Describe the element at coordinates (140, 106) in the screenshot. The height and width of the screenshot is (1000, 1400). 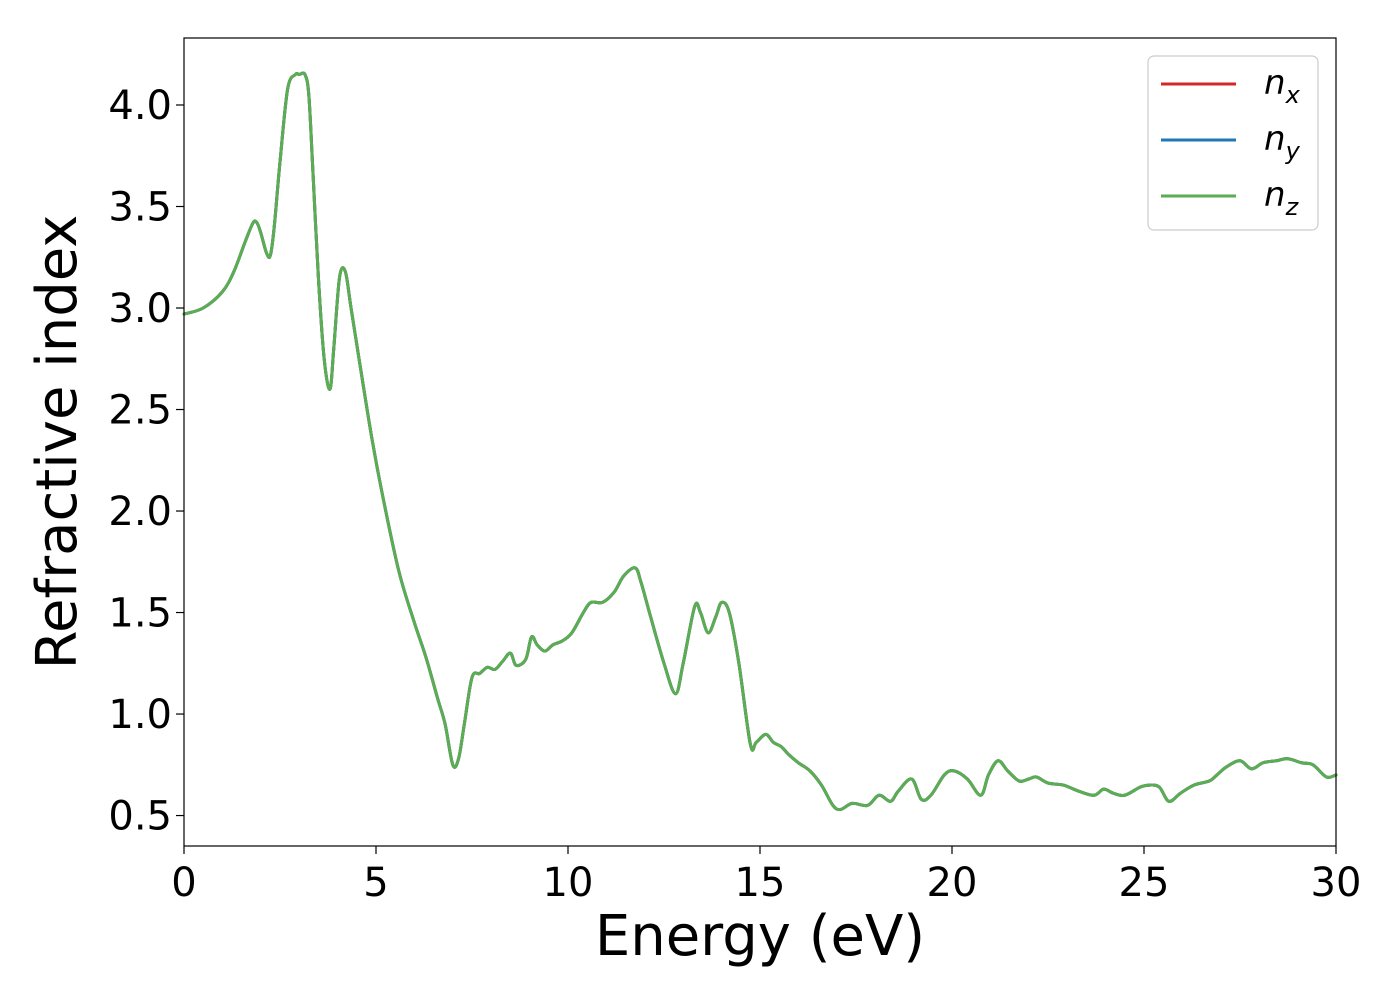
I see `y-tick-label: 4.0` at that location.